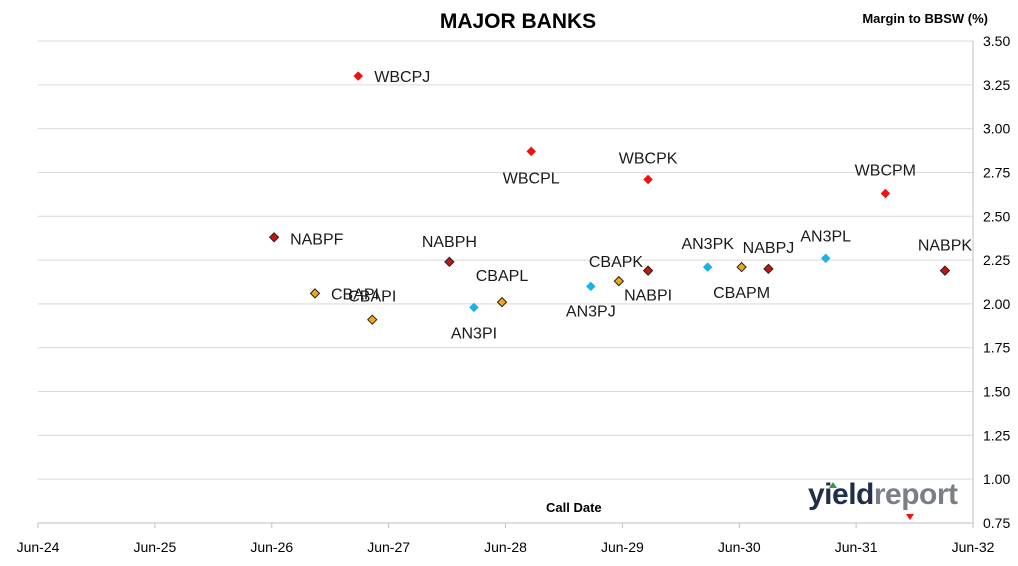 This screenshot has width=1018, height=566. I want to click on point-label: NABPK, so click(945, 246).